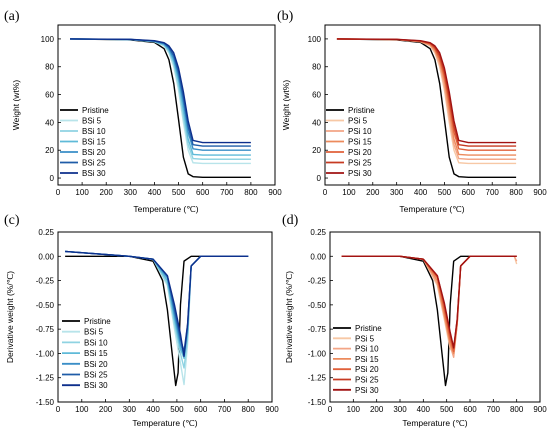  Describe the element at coordinates (96, 342) in the screenshot. I see `legend-label: BSi 10` at that location.